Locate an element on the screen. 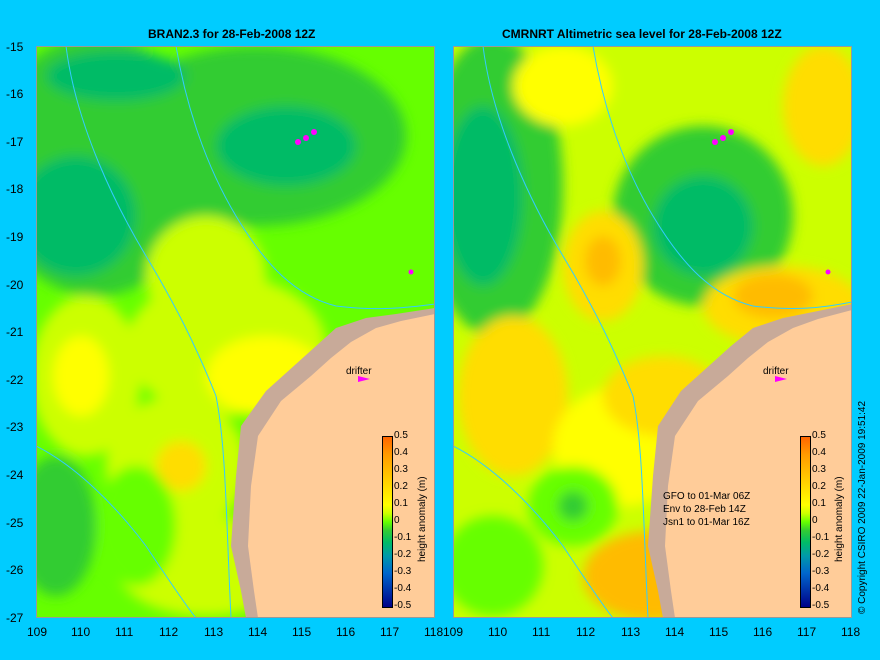  left-map-drifter-tracks is located at coordinates (354, 255).